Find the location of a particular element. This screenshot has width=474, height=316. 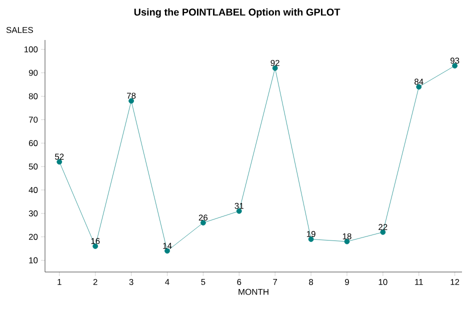

x-tick-label: 7 is located at coordinates (275, 282).